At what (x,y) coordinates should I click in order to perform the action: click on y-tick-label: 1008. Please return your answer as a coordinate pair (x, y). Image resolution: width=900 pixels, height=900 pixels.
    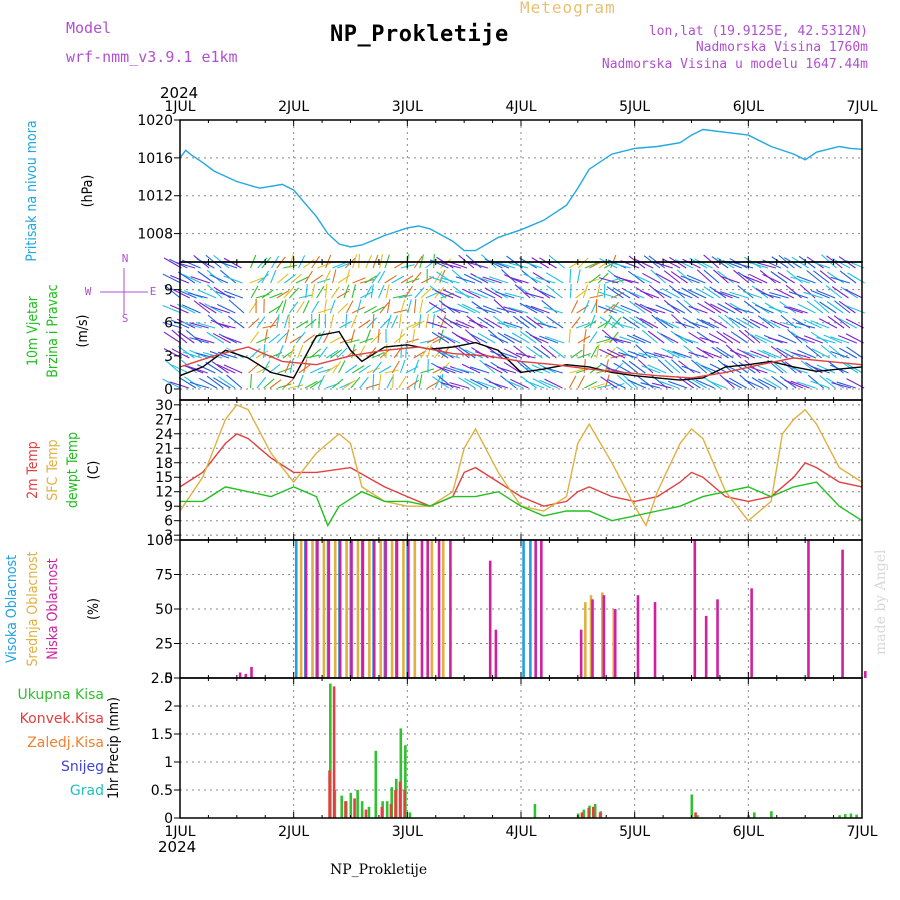
    Looking at the image, I should click on (155, 235).